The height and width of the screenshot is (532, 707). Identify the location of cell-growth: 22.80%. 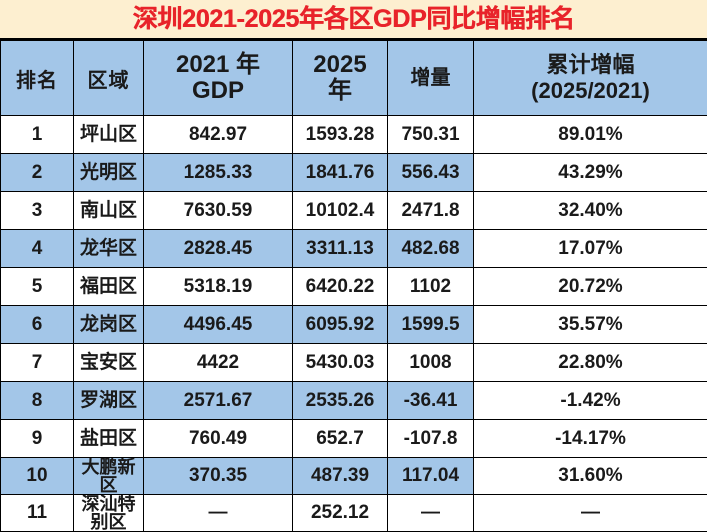
(590, 363).